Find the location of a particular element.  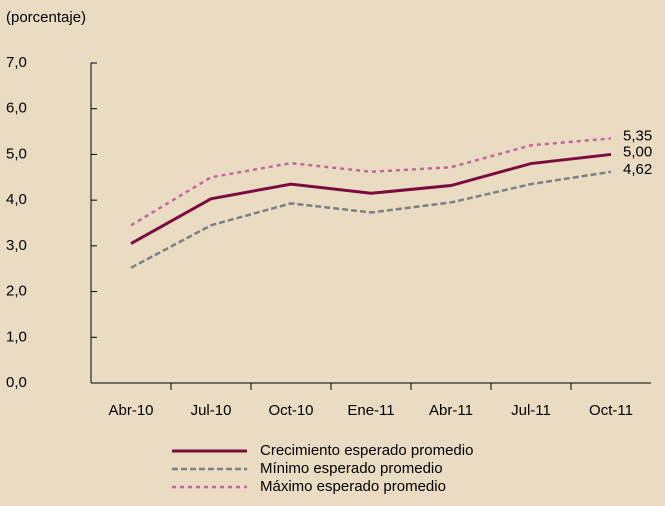

y-tick-label: 2,0 is located at coordinates (16, 291).